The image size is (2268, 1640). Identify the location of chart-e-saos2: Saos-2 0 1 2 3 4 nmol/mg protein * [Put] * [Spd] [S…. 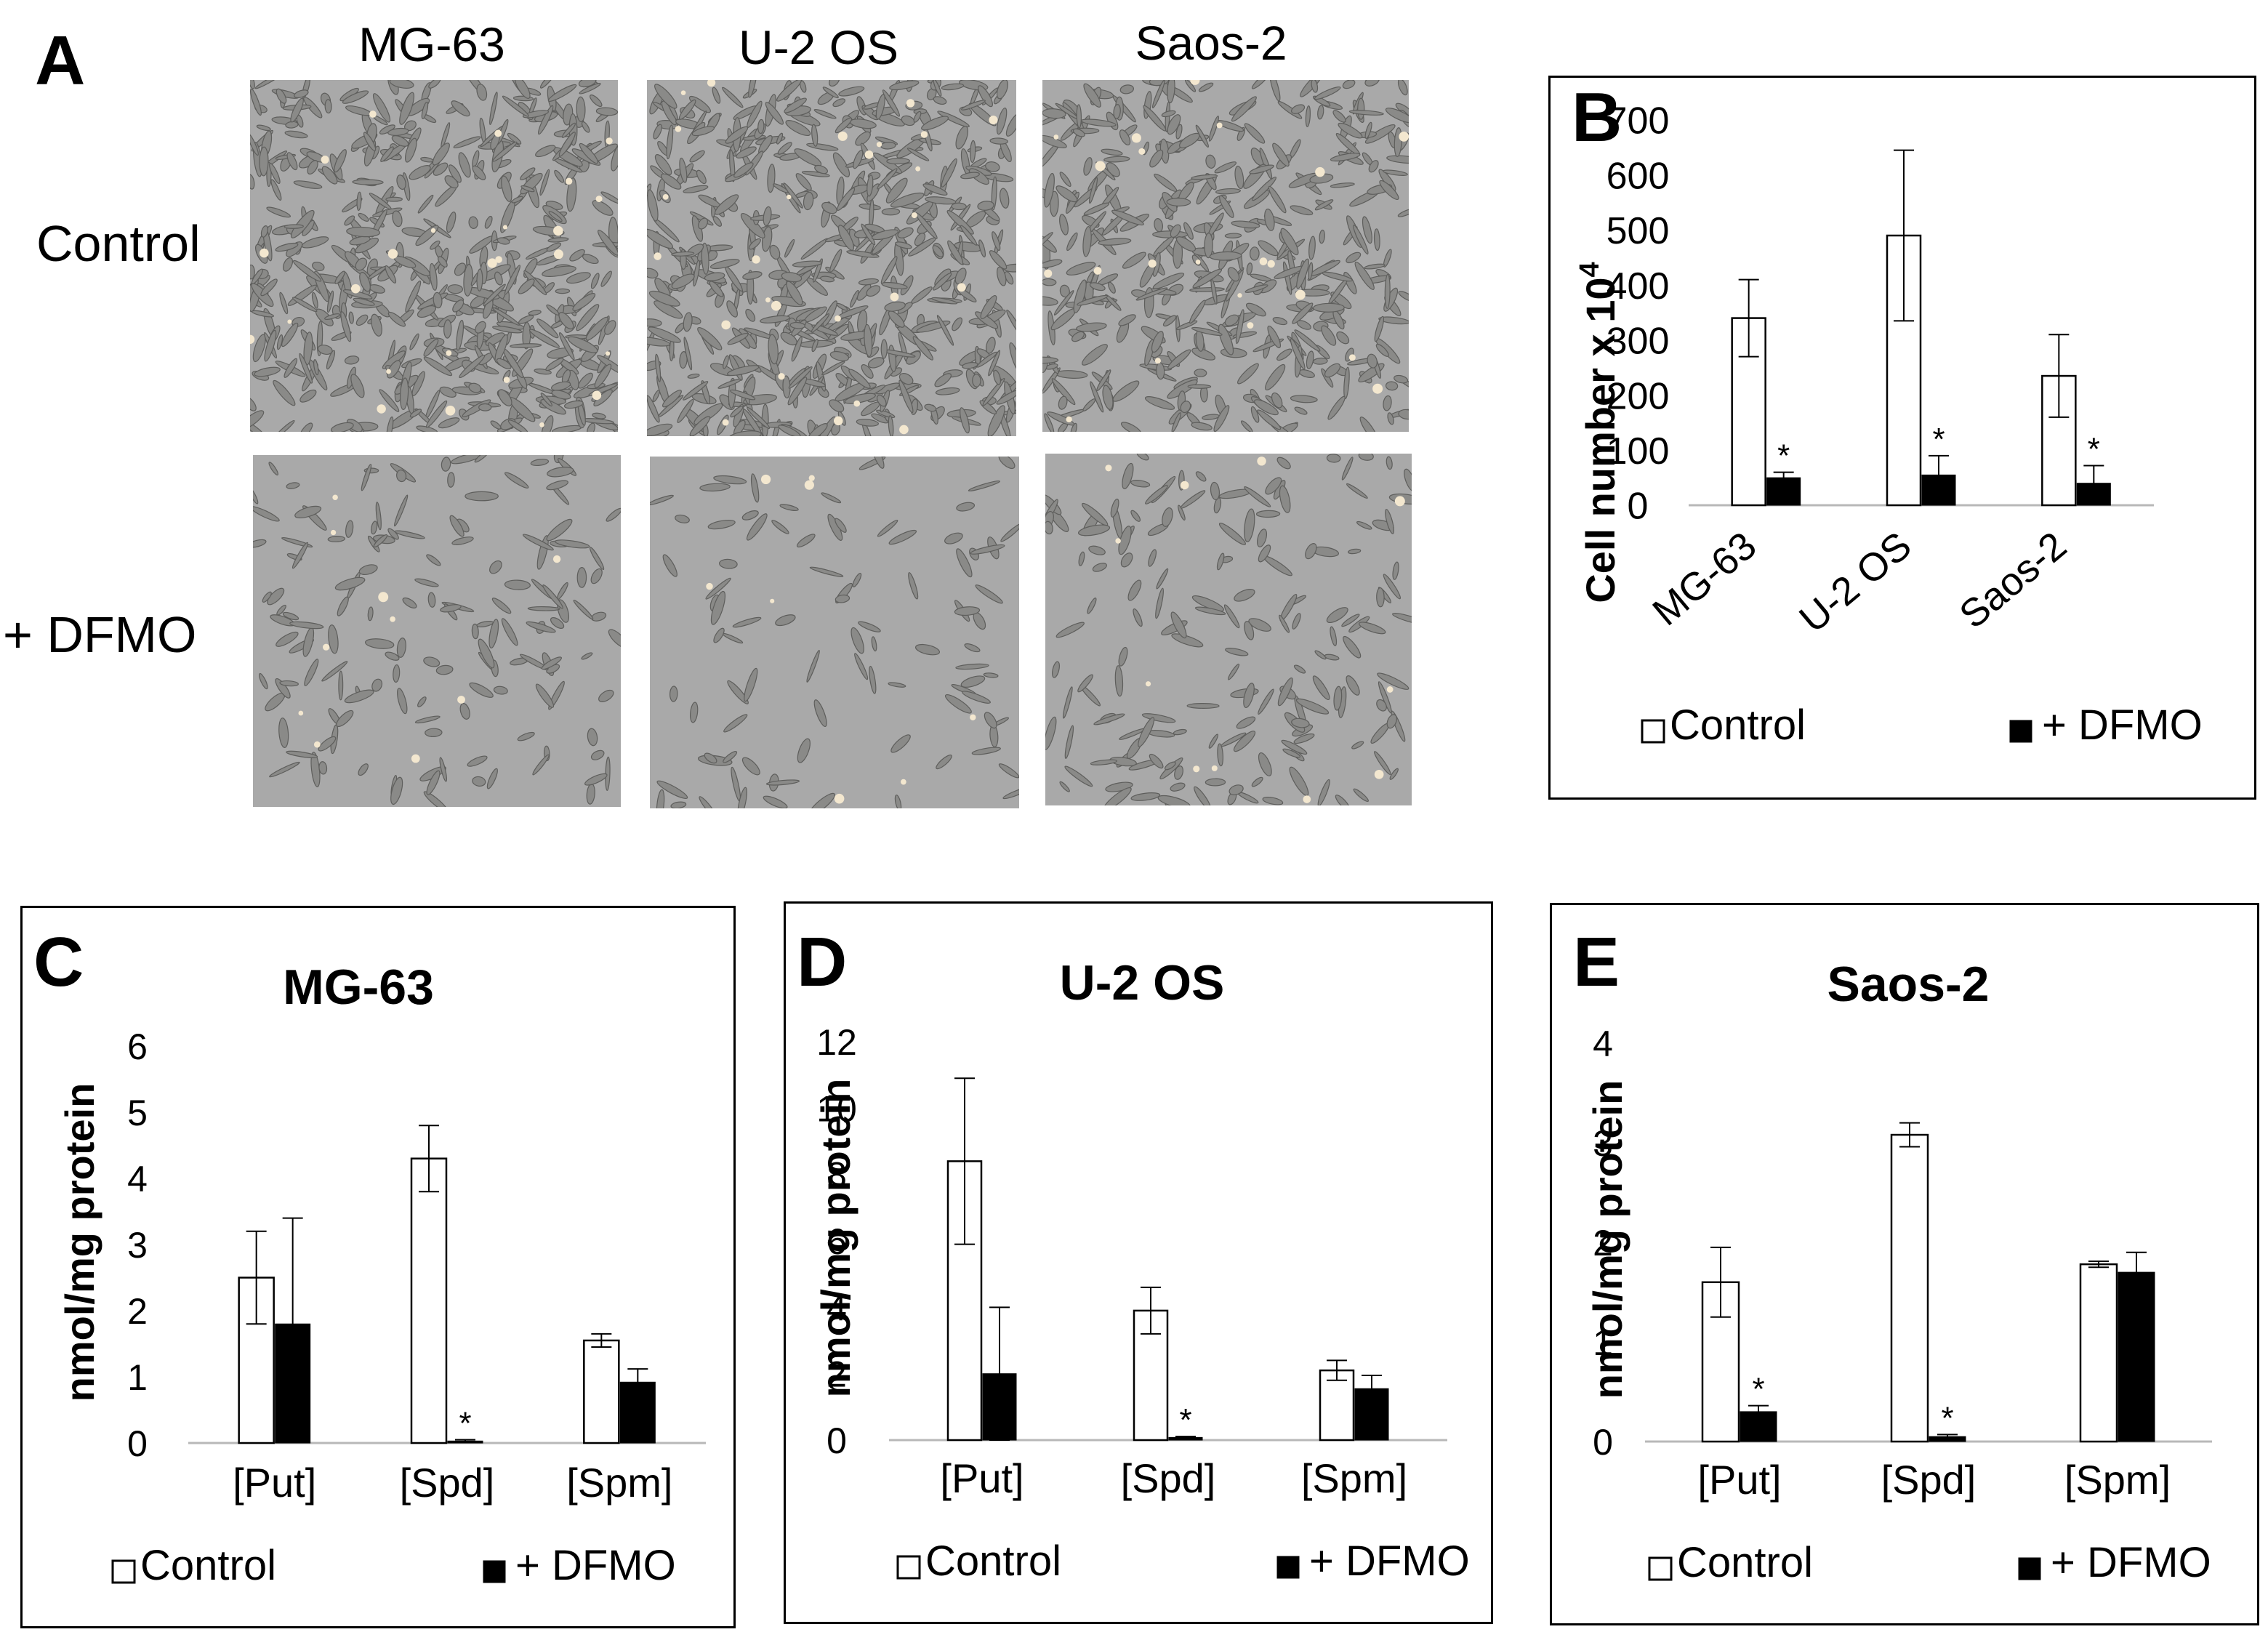
(1898, 1271).